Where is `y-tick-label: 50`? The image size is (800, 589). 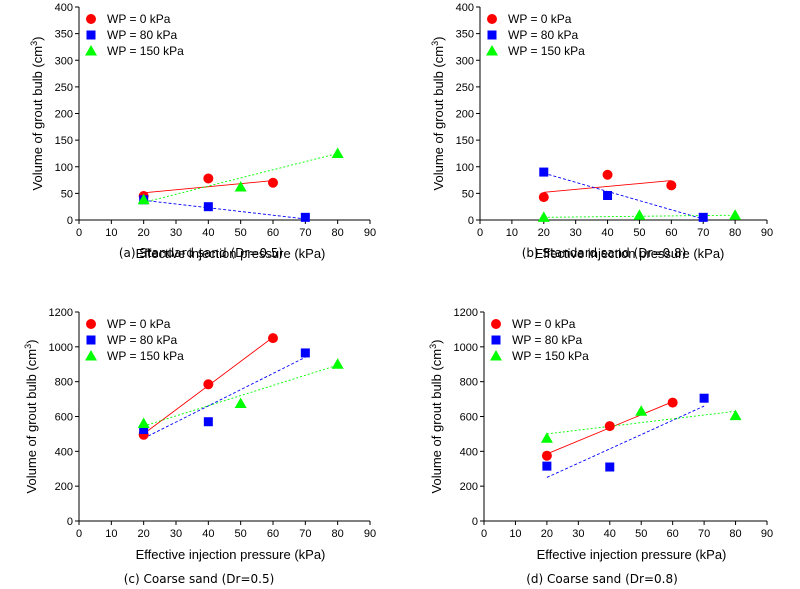 y-tick-label: 50 is located at coordinates (67, 194).